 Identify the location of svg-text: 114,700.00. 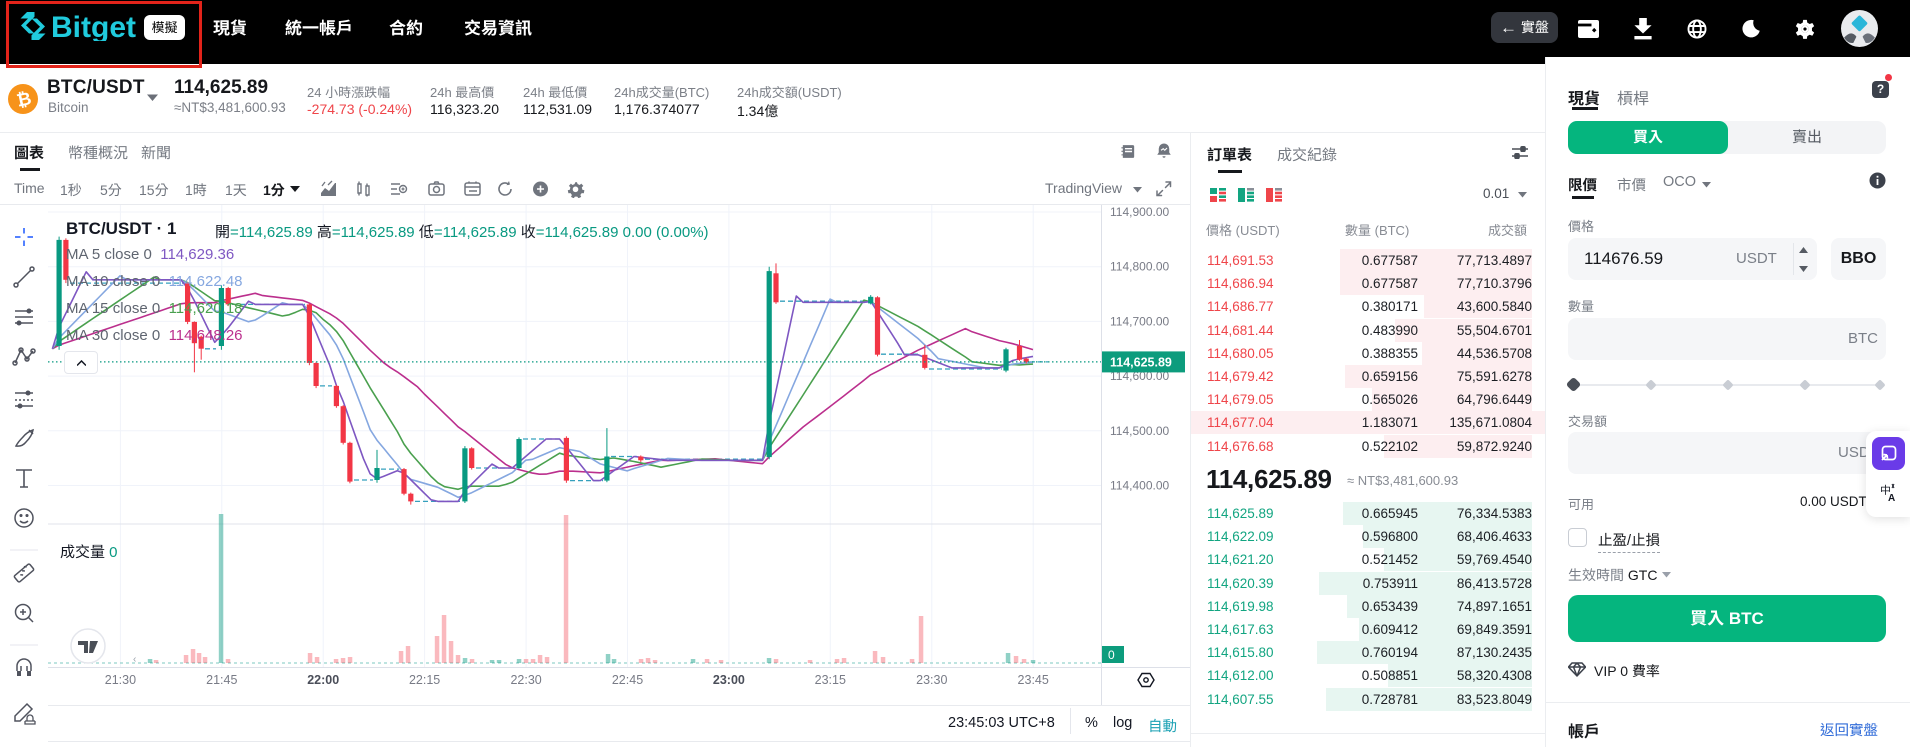
(1139, 321).